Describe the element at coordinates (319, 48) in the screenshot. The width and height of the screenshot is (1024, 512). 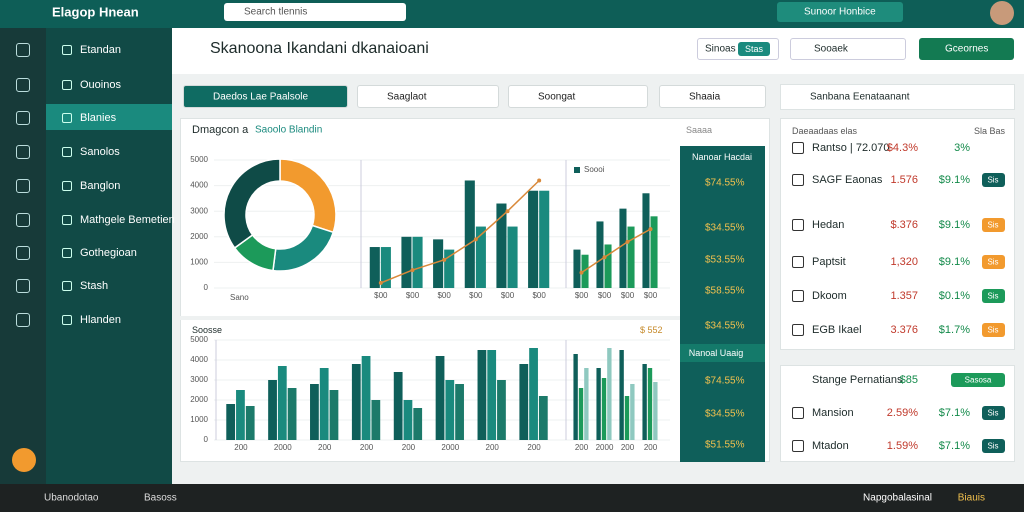
I see `page-title: Skanoona Ikandani dkanaioani` at that location.